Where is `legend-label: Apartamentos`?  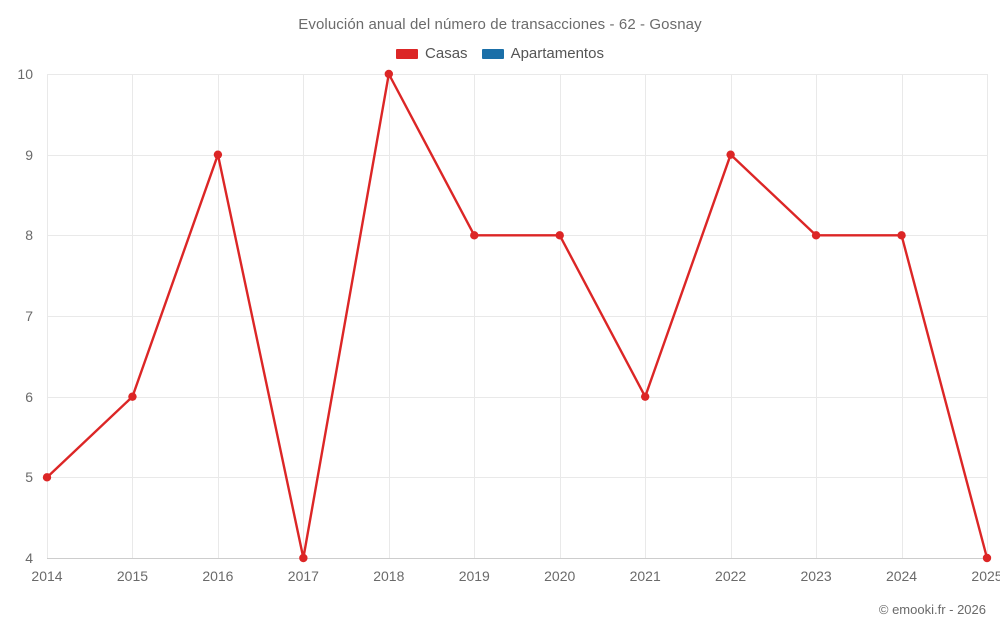
legend-label: Apartamentos is located at coordinates (557, 53).